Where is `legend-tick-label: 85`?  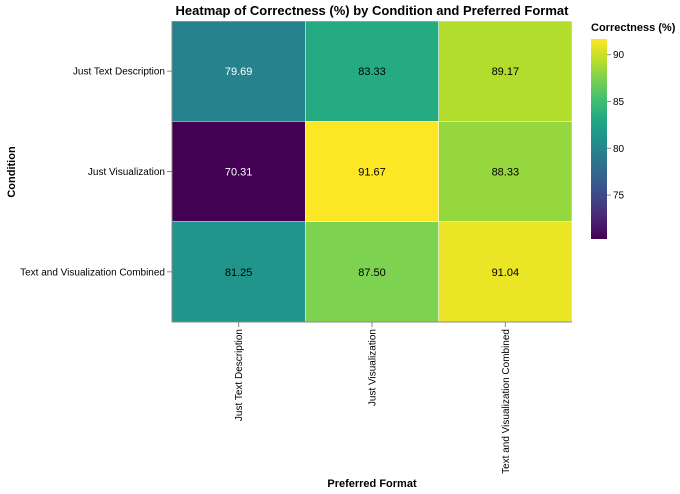
legend-tick-label: 85 is located at coordinates (619, 102).